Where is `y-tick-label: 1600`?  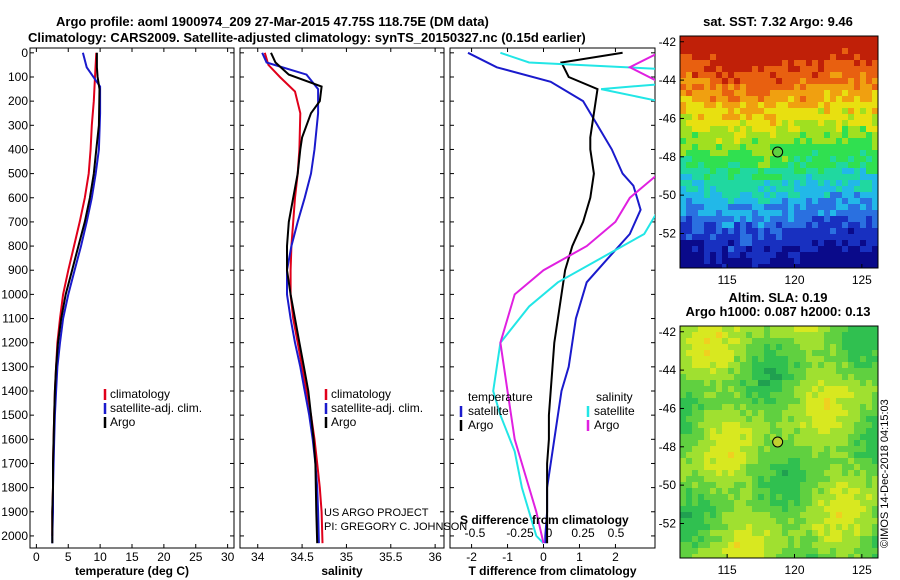 y-tick-label: 1600 is located at coordinates (14, 439).